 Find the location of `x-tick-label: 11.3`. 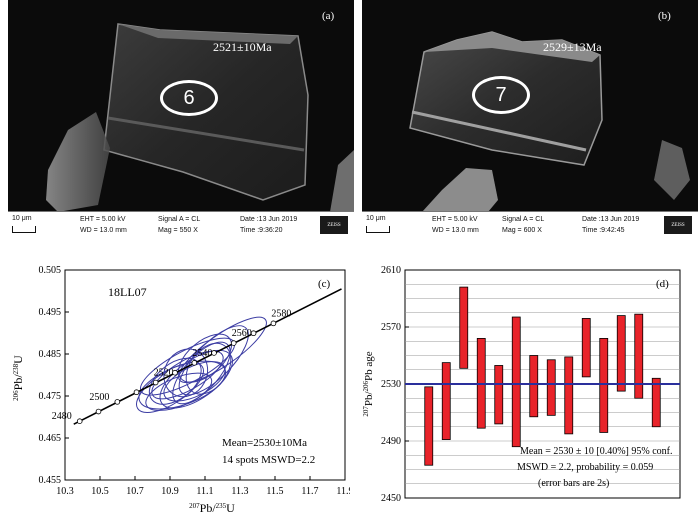

x-tick-label: 11.3 is located at coordinates (239, 491).